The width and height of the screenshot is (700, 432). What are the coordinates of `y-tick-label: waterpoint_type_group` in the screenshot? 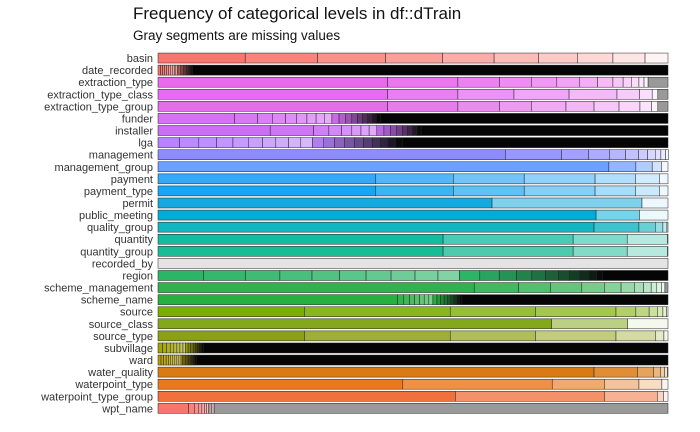 It's located at (96, 397).